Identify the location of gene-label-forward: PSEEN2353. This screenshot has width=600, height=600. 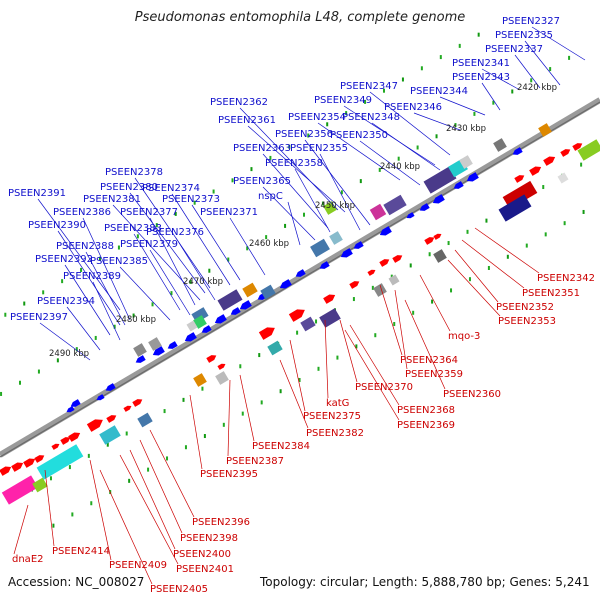
(527, 321).